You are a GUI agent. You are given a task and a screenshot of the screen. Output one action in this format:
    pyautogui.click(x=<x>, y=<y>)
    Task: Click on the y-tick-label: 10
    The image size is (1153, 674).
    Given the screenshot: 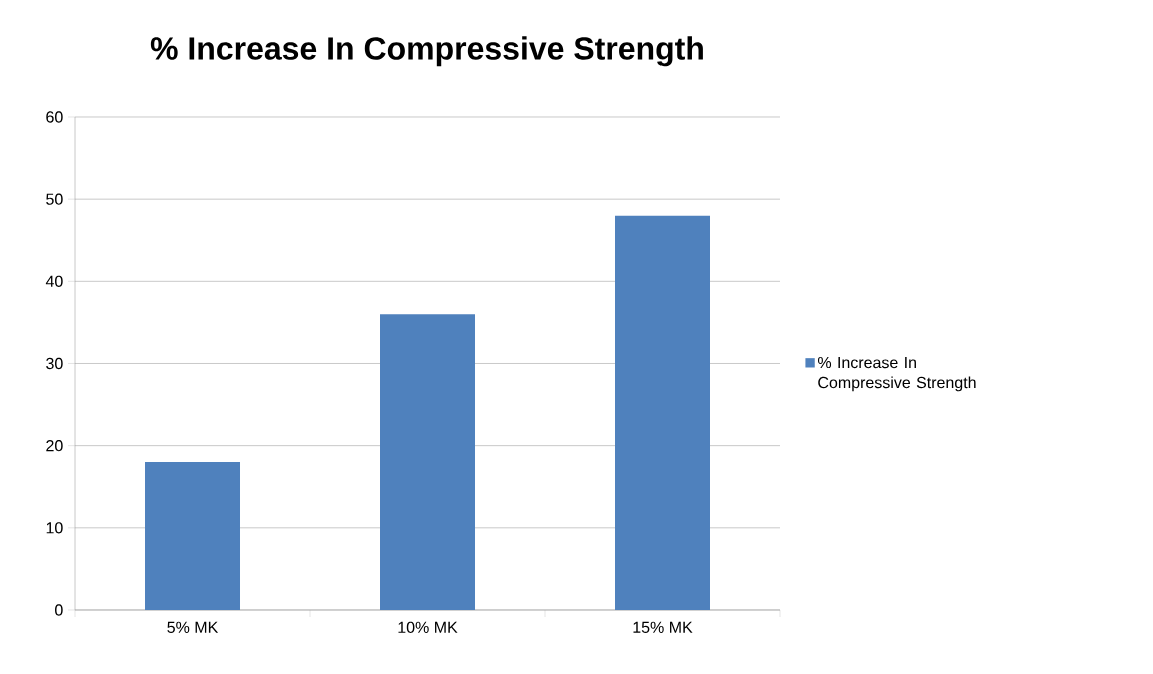 What is the action you would take?
    pyautogui.click(x=54, y=528)
    